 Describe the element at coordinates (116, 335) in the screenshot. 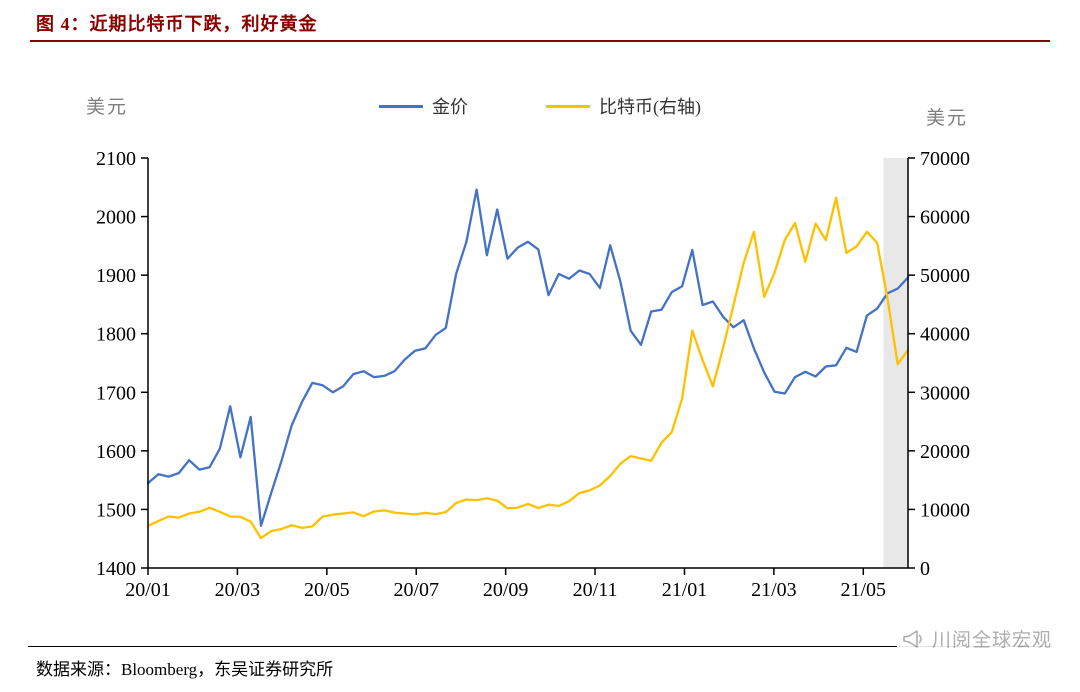

I see `left-axis-tick-label: 1800` at that location.